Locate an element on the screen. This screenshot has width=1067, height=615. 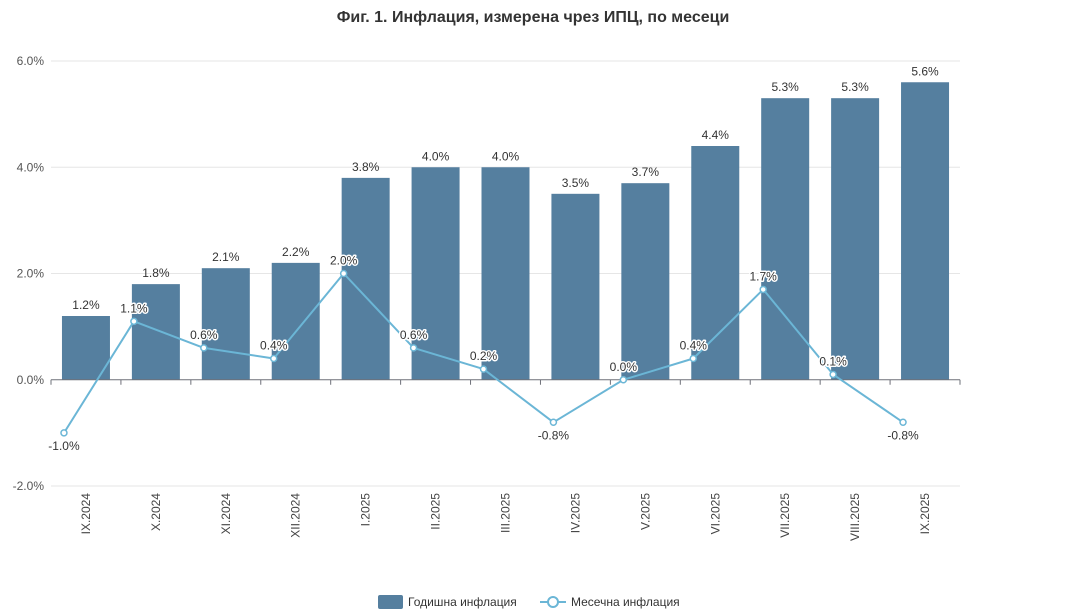
x-tick-label: IX.2025 is located at coordinates (925, 514).